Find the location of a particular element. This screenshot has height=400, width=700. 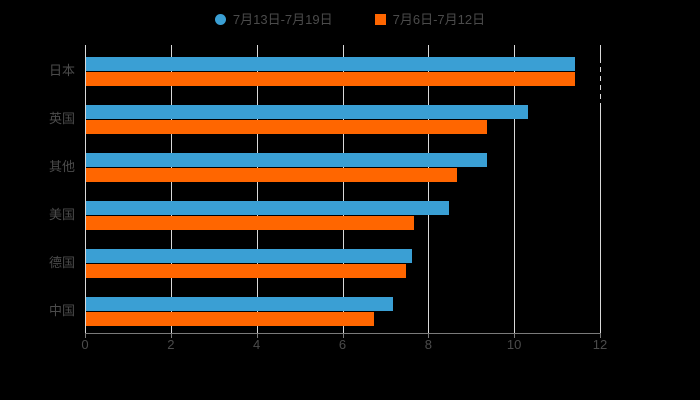

legend-circle-marker-icon is located at coordinates (220, 19).